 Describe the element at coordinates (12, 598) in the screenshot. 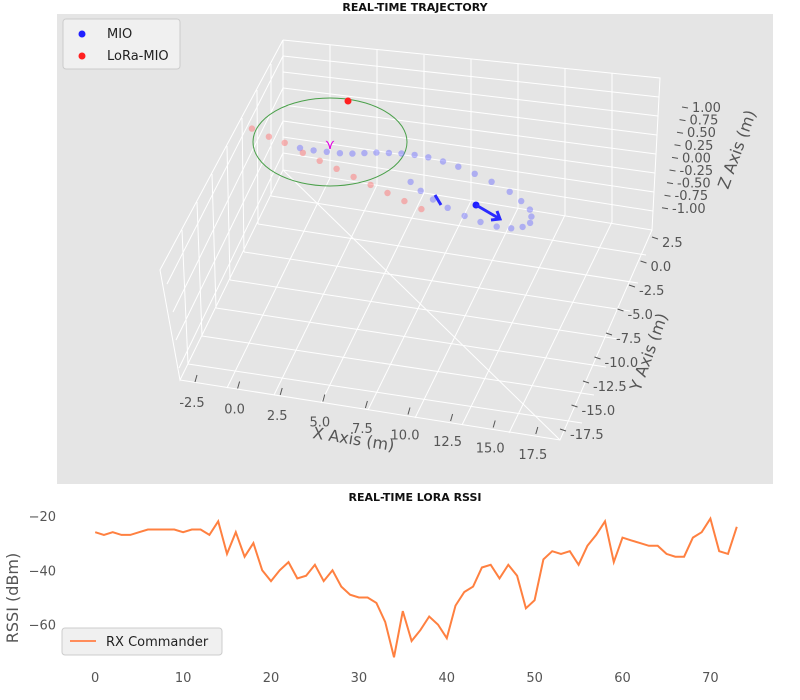

I see `rssi-y-axis-label: RSSI (dBm)` at that location.